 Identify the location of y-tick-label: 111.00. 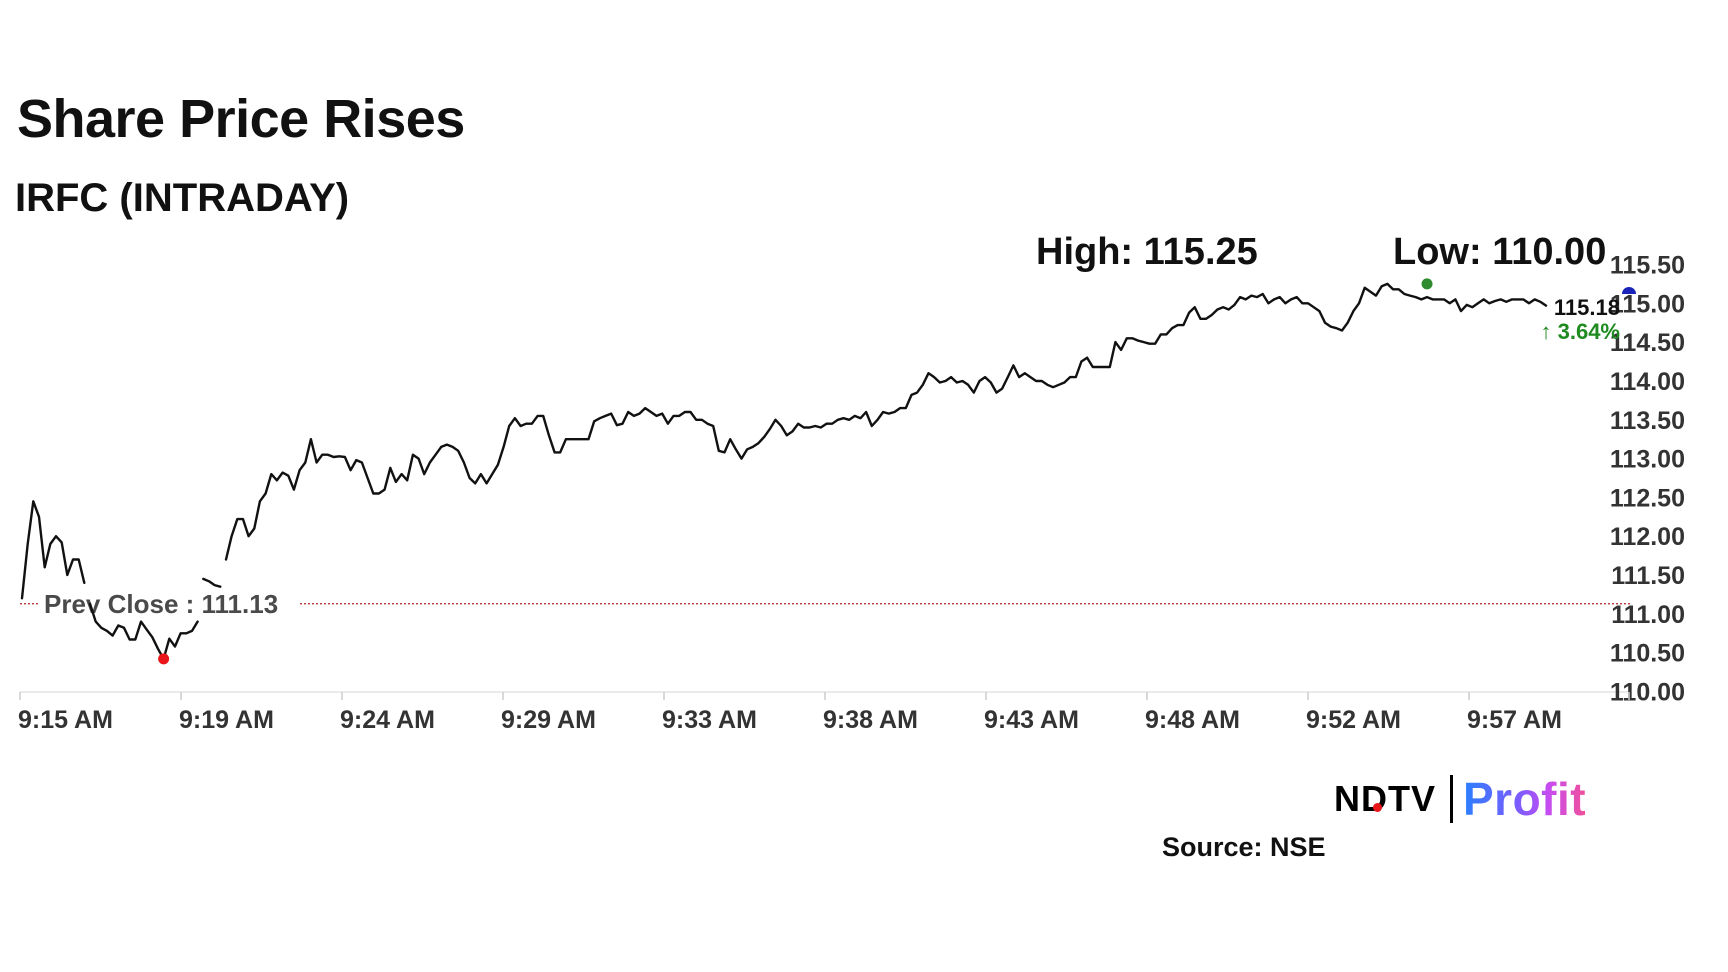
(1648, 615).